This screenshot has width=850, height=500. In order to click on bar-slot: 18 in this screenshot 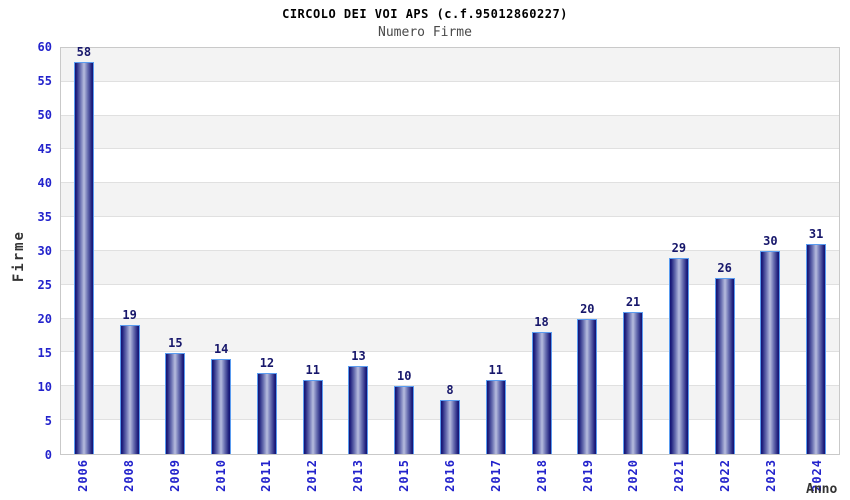, I will do `click(542, 251)`.